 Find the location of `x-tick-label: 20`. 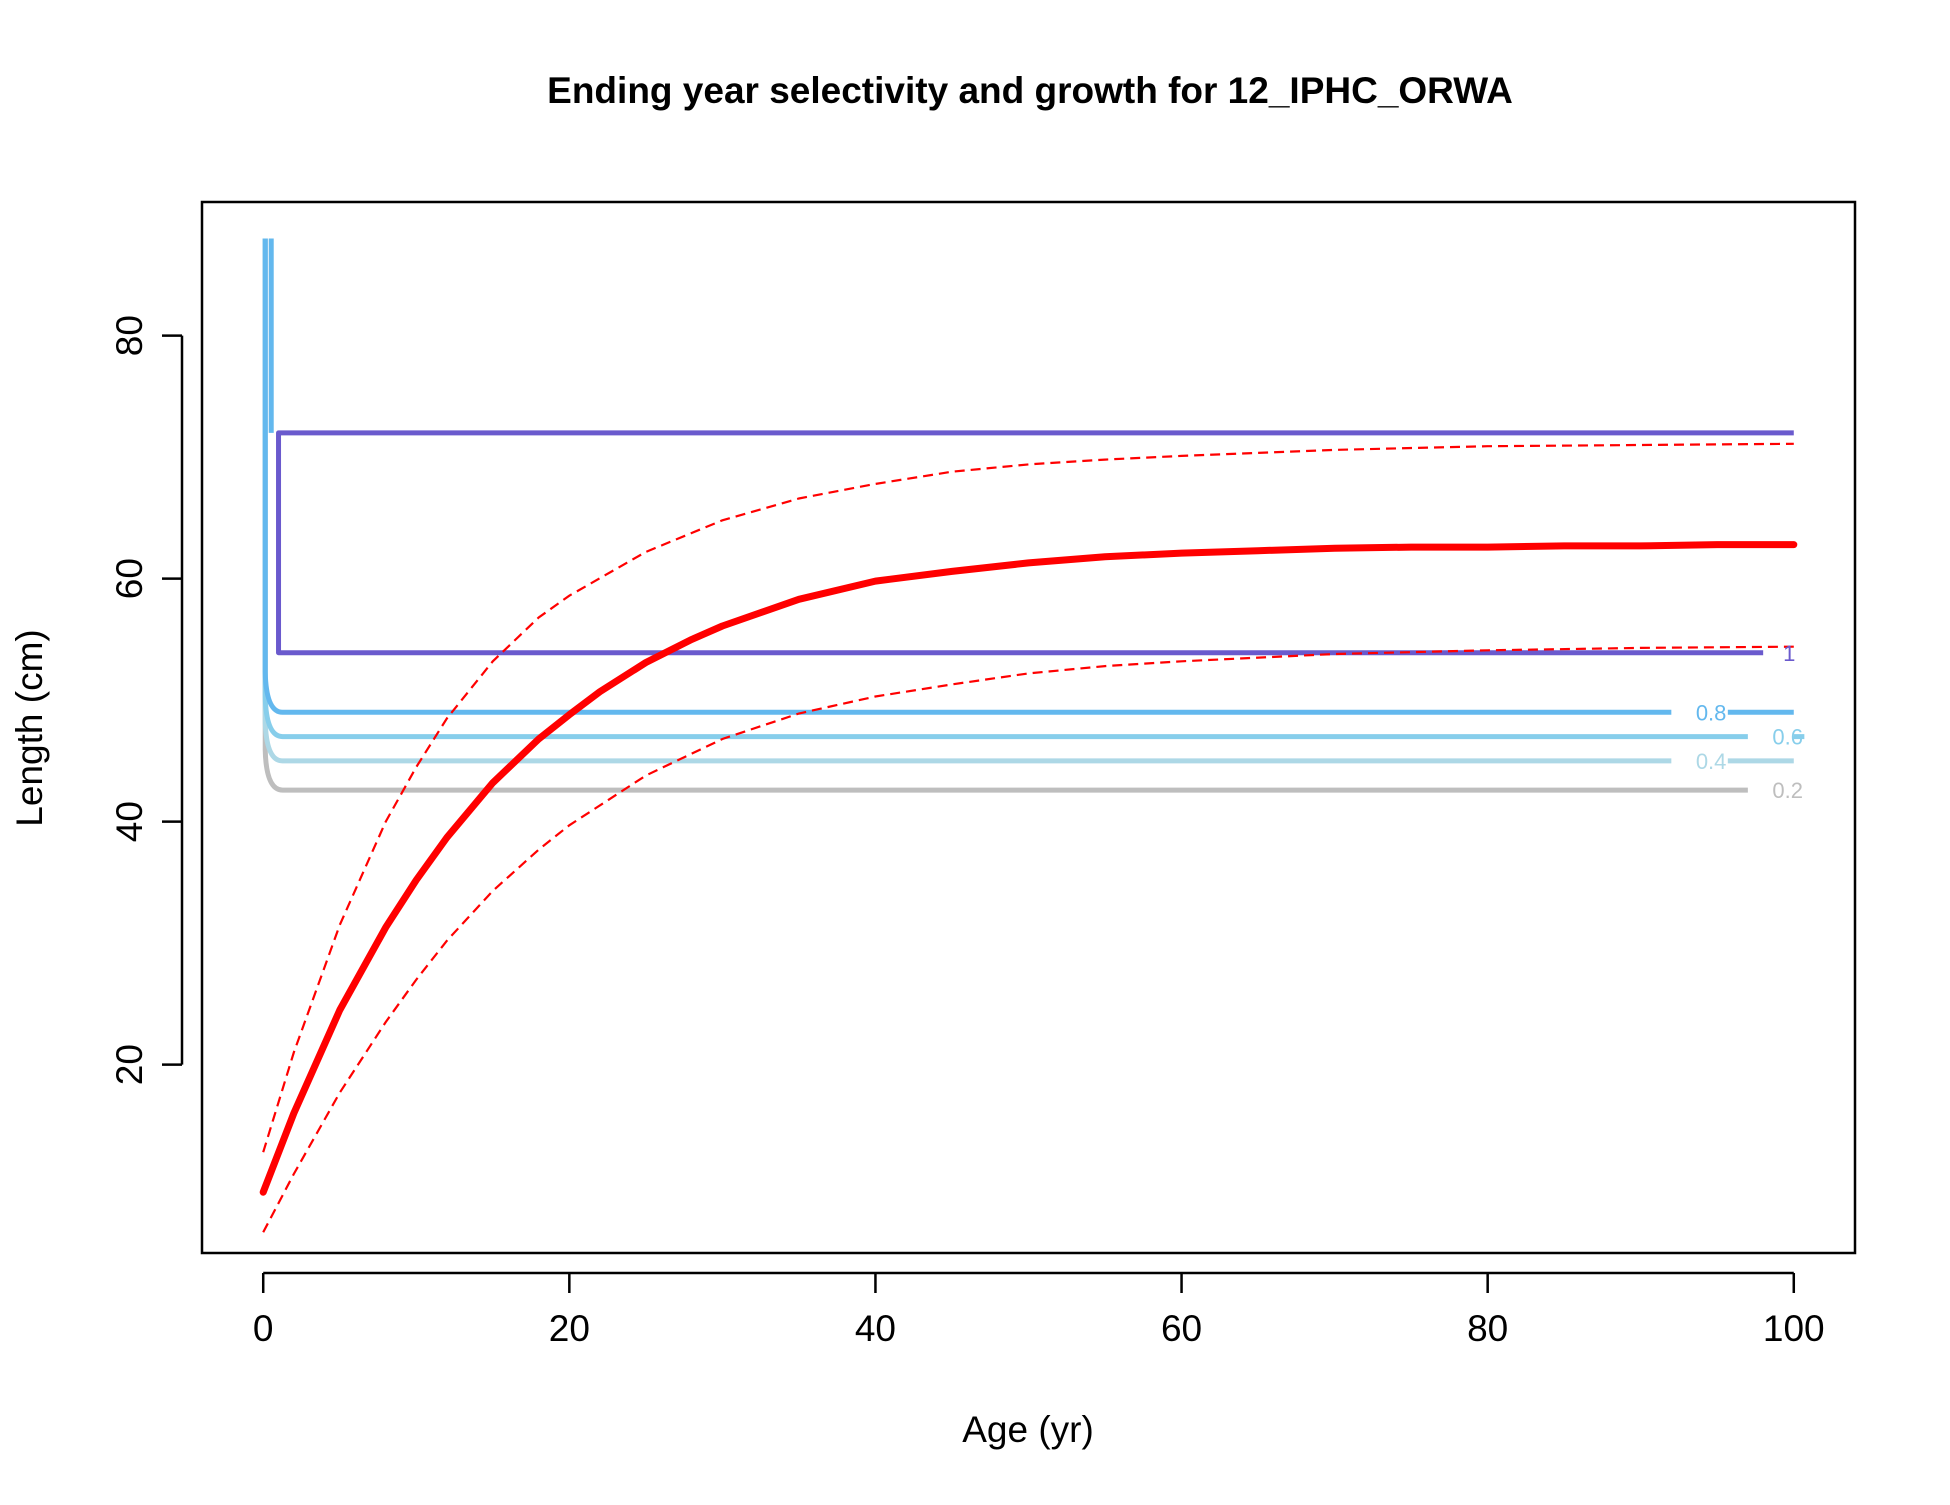

x-tick-label: 20 is located at coordinates (569, 1328).